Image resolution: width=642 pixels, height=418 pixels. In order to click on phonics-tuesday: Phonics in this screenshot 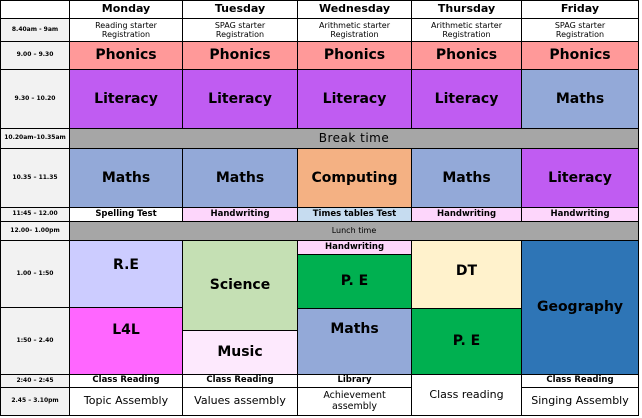, I will do `click(240, 55)`.